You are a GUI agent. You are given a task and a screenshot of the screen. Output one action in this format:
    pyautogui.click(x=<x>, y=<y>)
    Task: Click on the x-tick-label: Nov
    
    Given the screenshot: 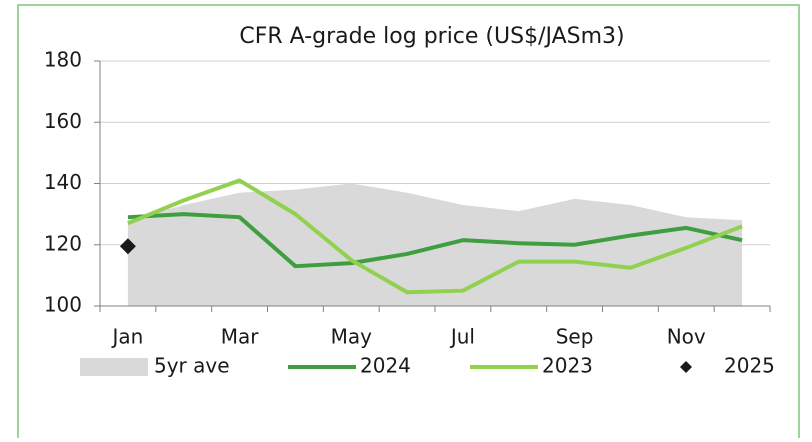 What is the action you would take?
    pyautogui.click(x=686, y=337)
    